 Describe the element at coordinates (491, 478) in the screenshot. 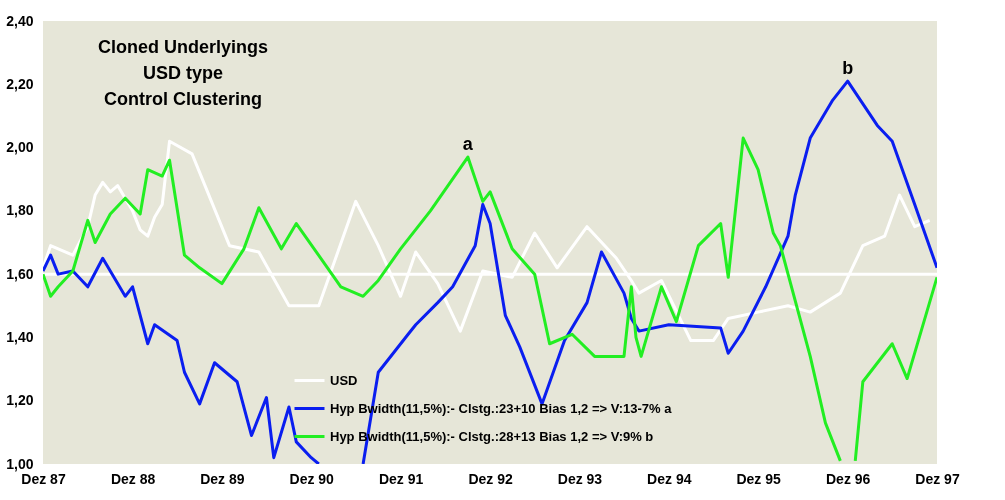

I see `x-tick-label: Dez 92` at that location.